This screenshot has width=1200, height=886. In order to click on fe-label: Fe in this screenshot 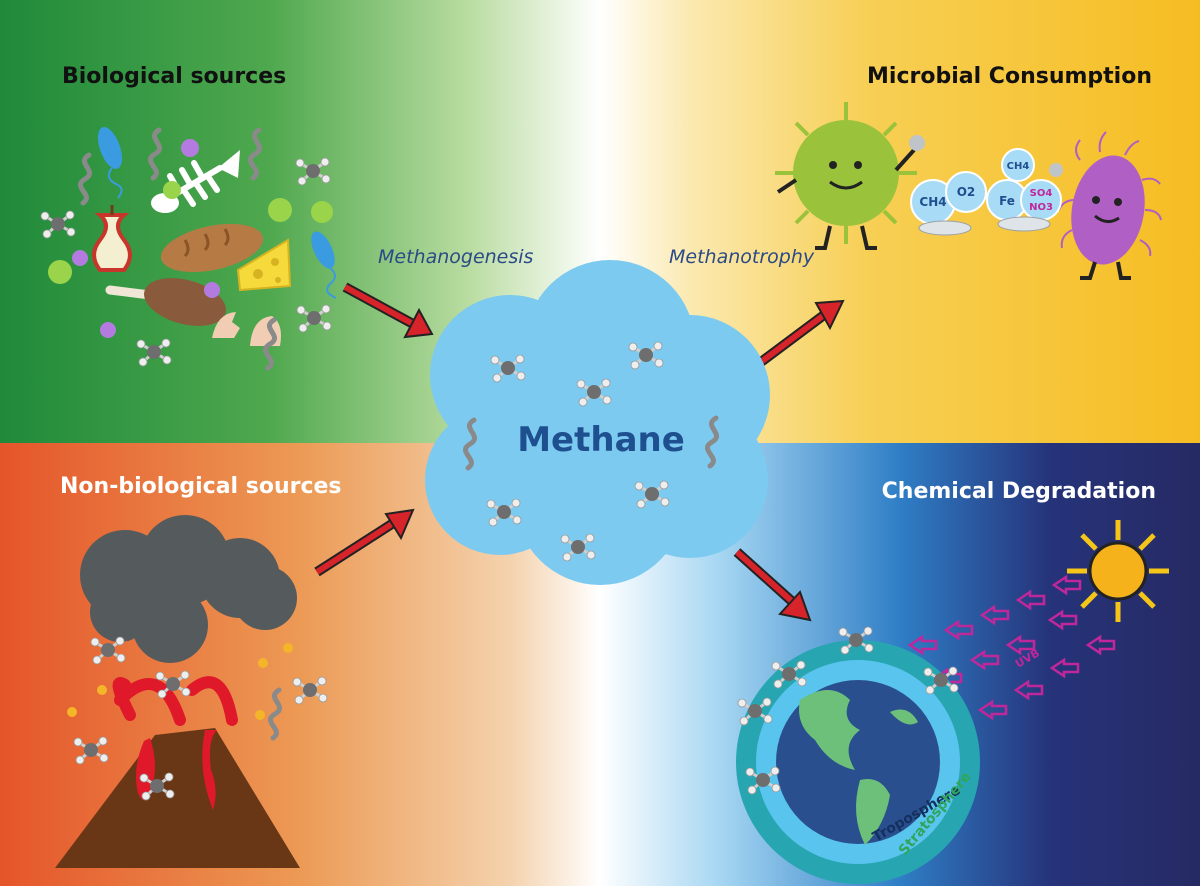, I will do `click(1007, 201)`.